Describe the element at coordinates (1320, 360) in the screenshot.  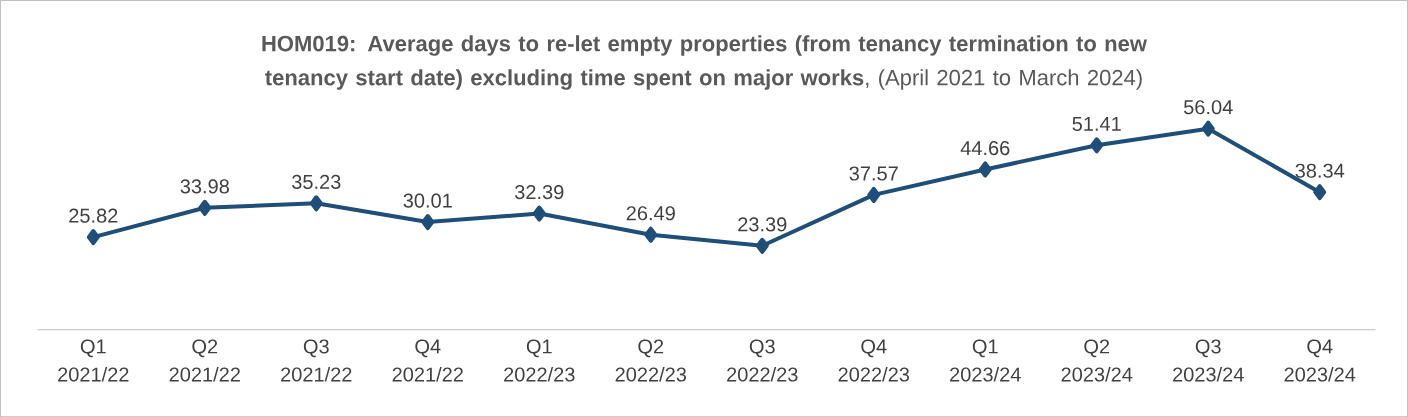
I see `x-tick-label: Q4 2023/24` at that location.